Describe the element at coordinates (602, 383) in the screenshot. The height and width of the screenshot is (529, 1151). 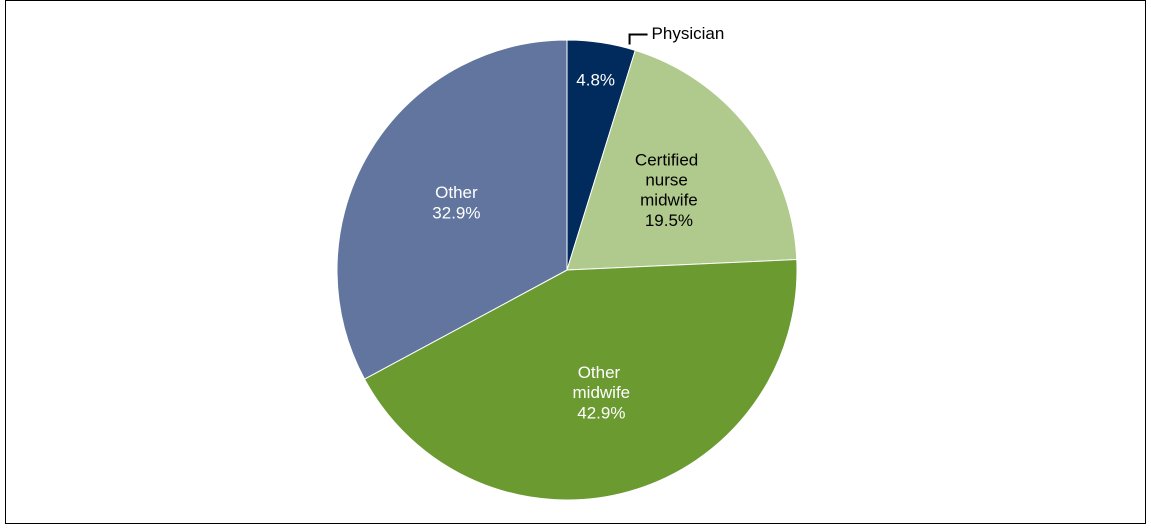
I see `slice-label: Other midwife` at that location.